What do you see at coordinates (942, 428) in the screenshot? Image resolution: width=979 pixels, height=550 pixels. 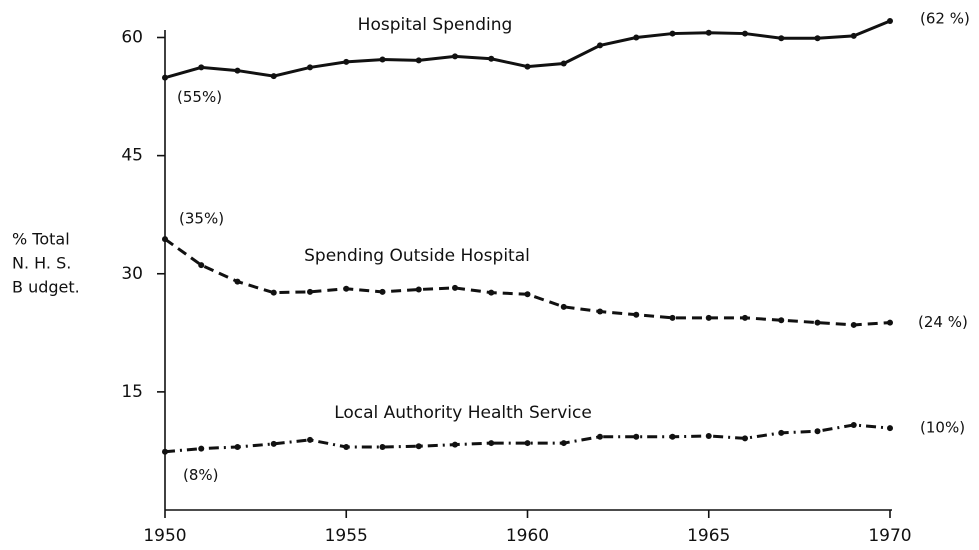 I see `end-label: (10%)` at bounding box center [942, 428].